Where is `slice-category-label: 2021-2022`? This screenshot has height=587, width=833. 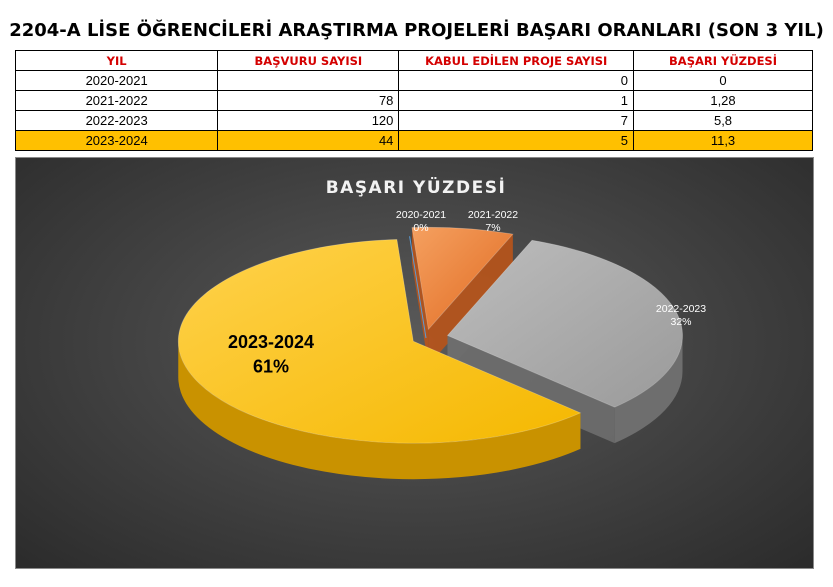
slice-category-label: 2021-2022 is located at coordinates (493, 215).